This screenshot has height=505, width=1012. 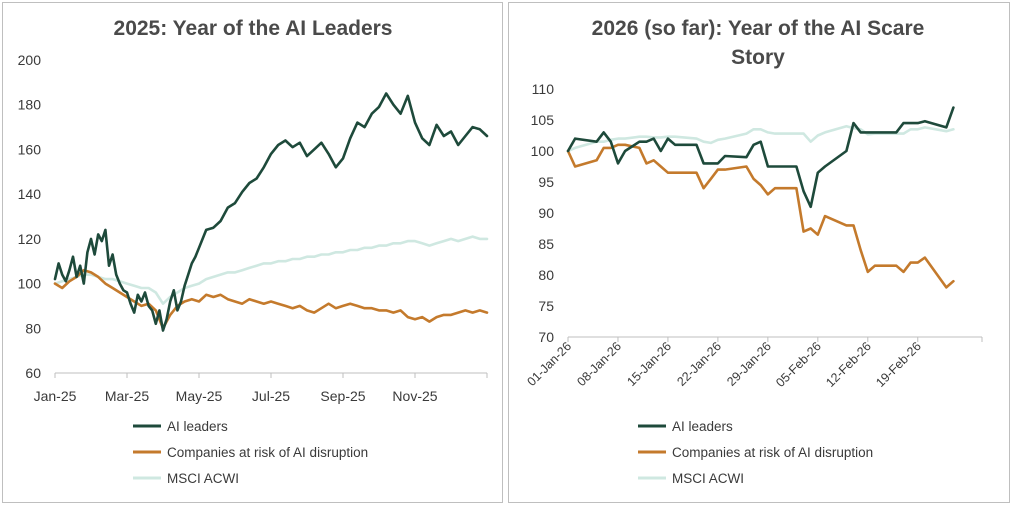 I want to click on x-tick-label: May-25, so click(x=199, y=396).